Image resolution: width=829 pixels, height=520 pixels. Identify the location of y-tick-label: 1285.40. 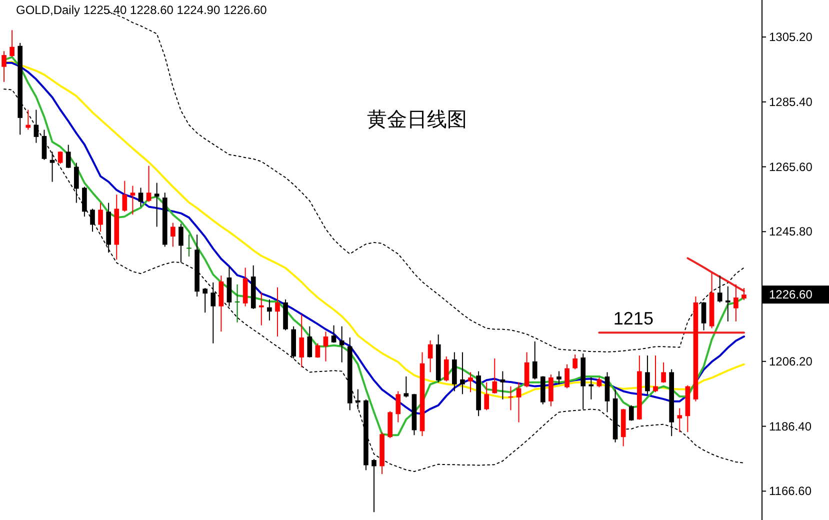
(791, 101).